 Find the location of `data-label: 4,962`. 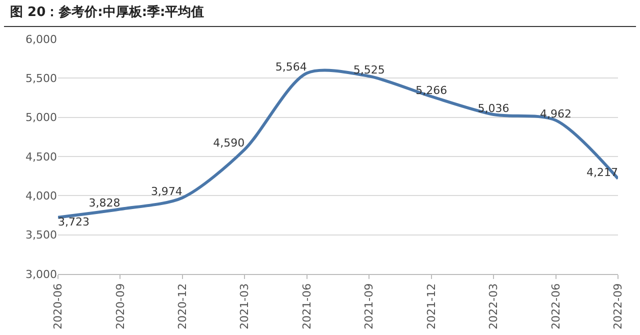

data-label: 4,962 is located at coordinates (556, 114).